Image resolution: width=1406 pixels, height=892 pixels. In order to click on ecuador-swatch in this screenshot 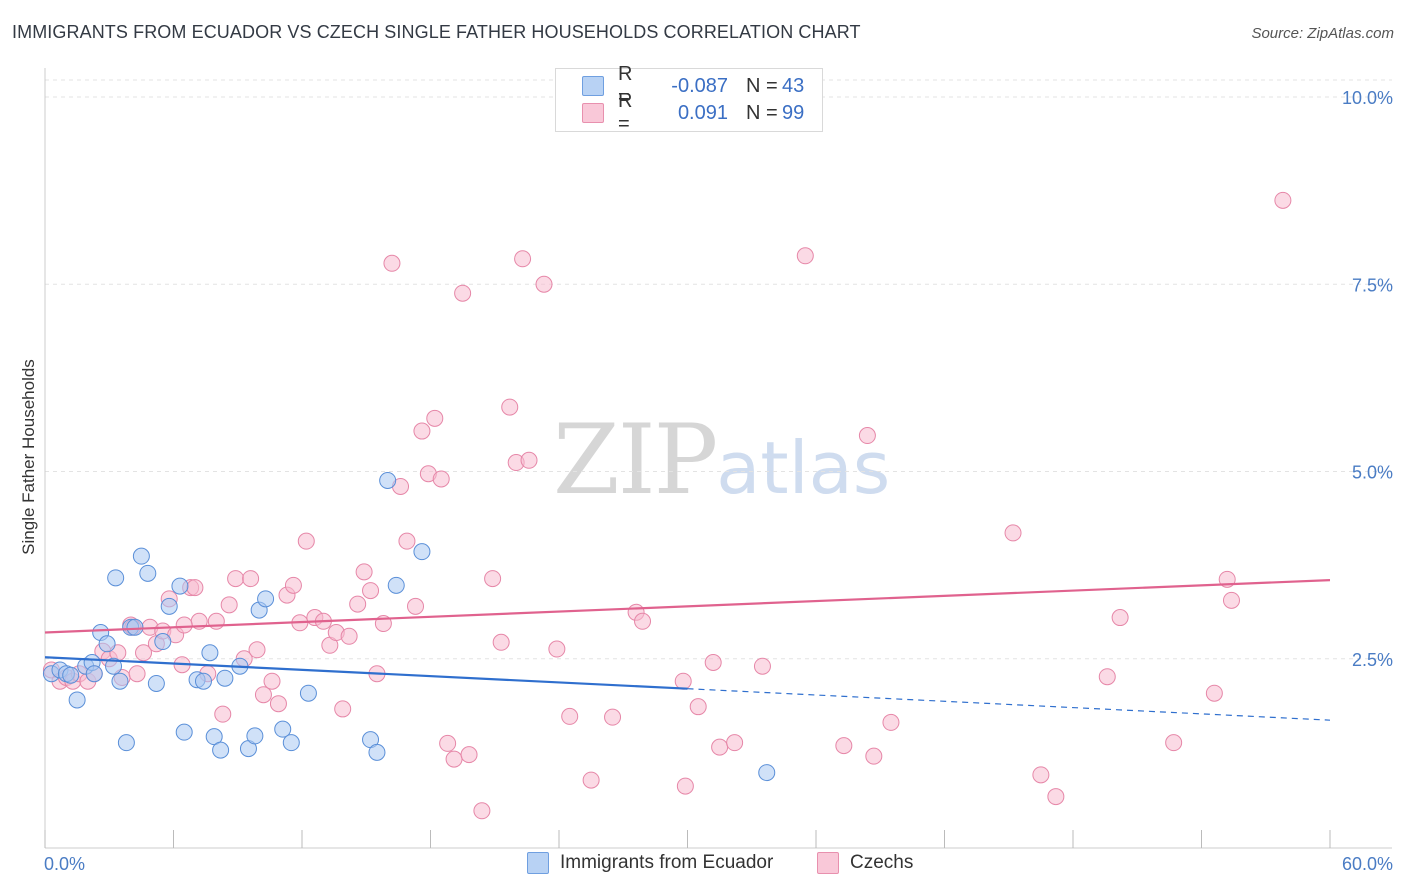, I will do `click(538, 863)`.